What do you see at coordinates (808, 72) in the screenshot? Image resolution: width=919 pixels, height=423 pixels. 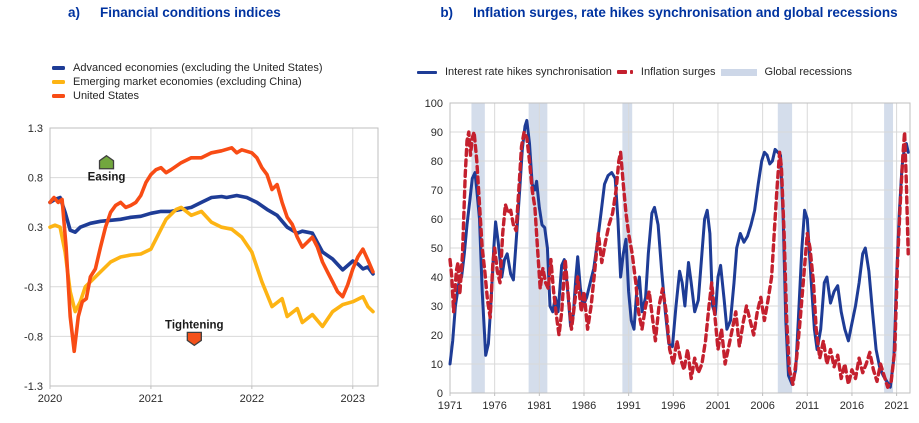 I see `legend-label: Global recessions` at bounding box center [808, 72].